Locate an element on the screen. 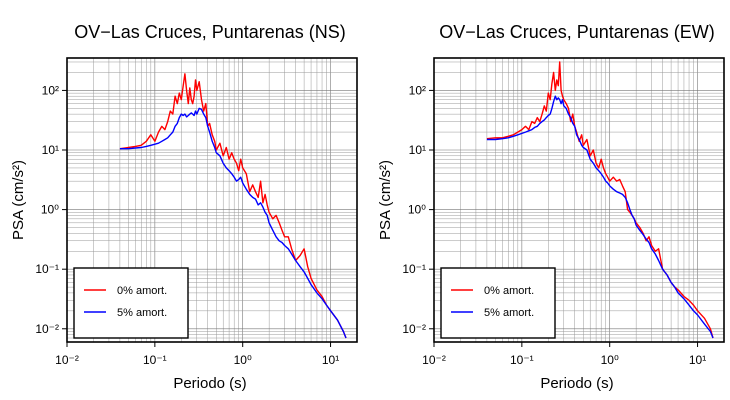  chart-title: OV−Las Cruces, Puntarenas (EW) is located at coordinates (577, 32).